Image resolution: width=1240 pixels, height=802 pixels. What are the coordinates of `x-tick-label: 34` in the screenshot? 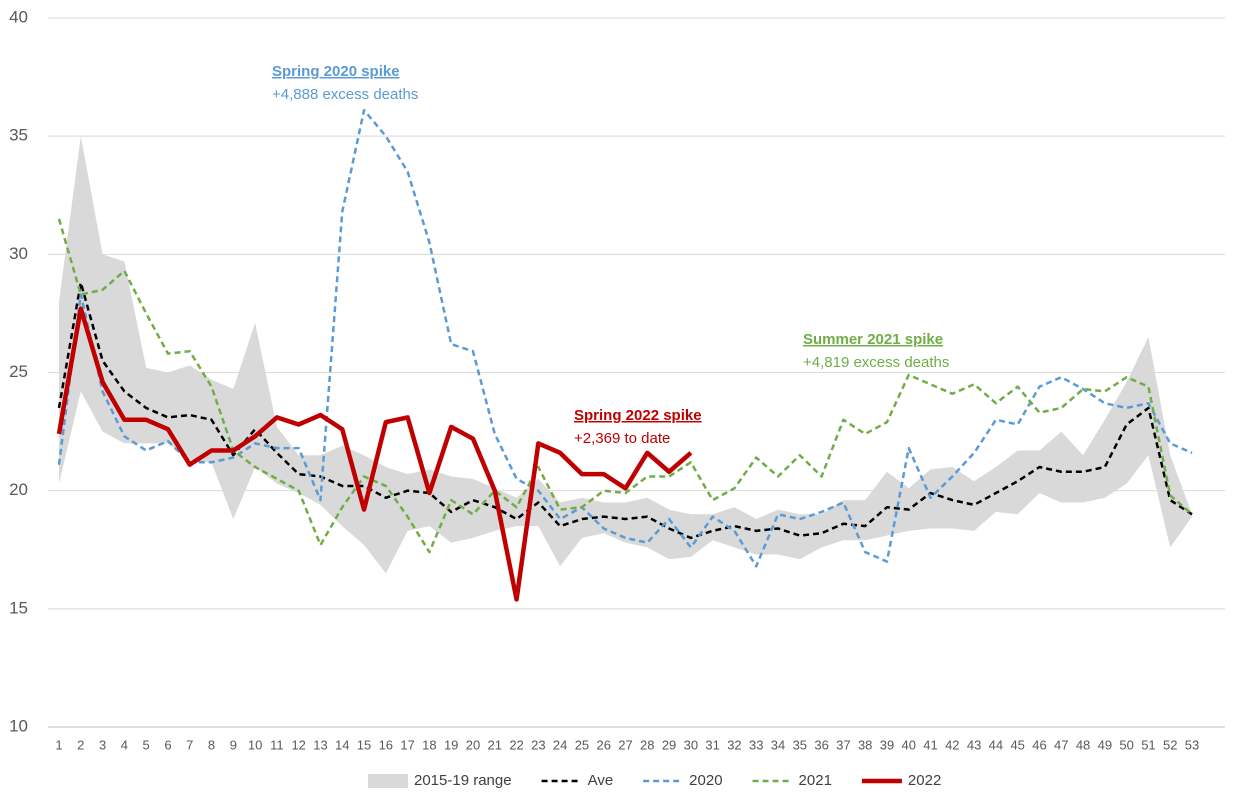 It's located at (778, 744).